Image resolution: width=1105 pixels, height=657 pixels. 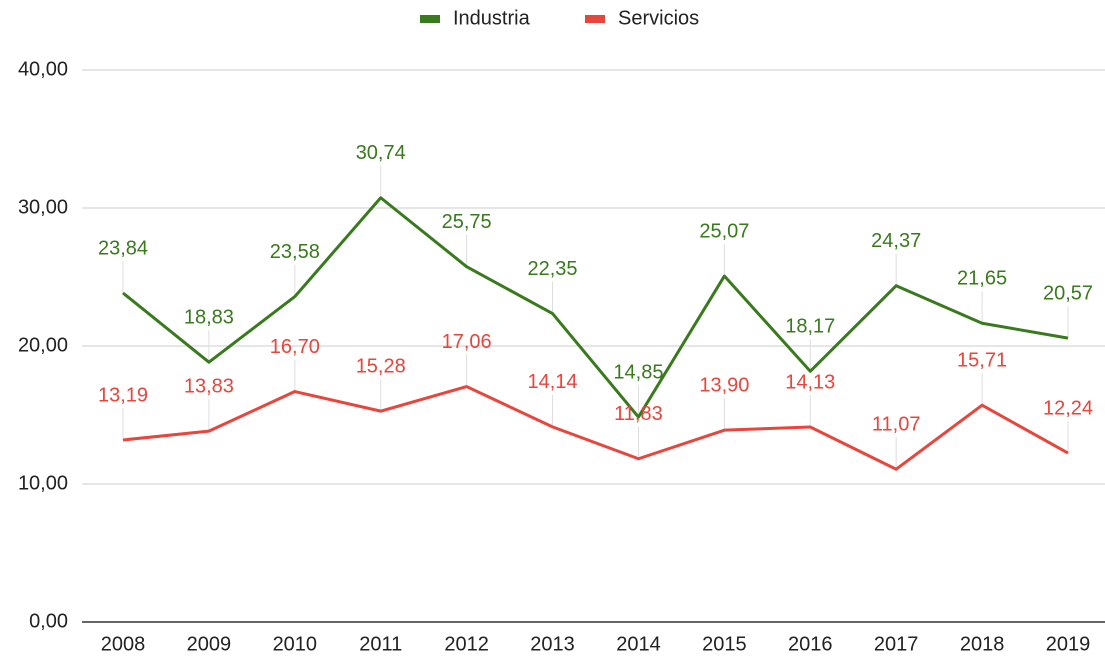 I want to click on data-label: 24,37, so click(x=896, y=241).